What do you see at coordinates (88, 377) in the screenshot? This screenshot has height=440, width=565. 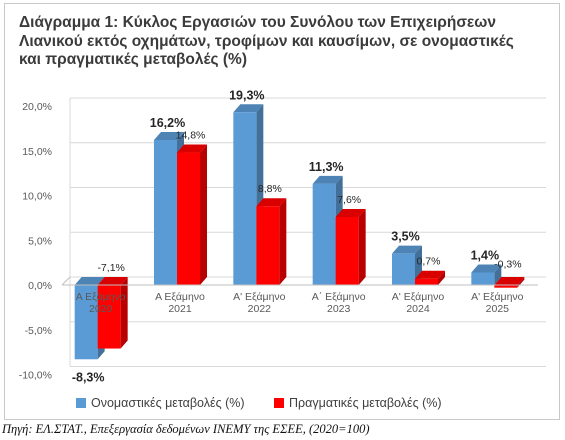 I see `data-label-nominal: -8,3%` at bounding box center [88, 377].